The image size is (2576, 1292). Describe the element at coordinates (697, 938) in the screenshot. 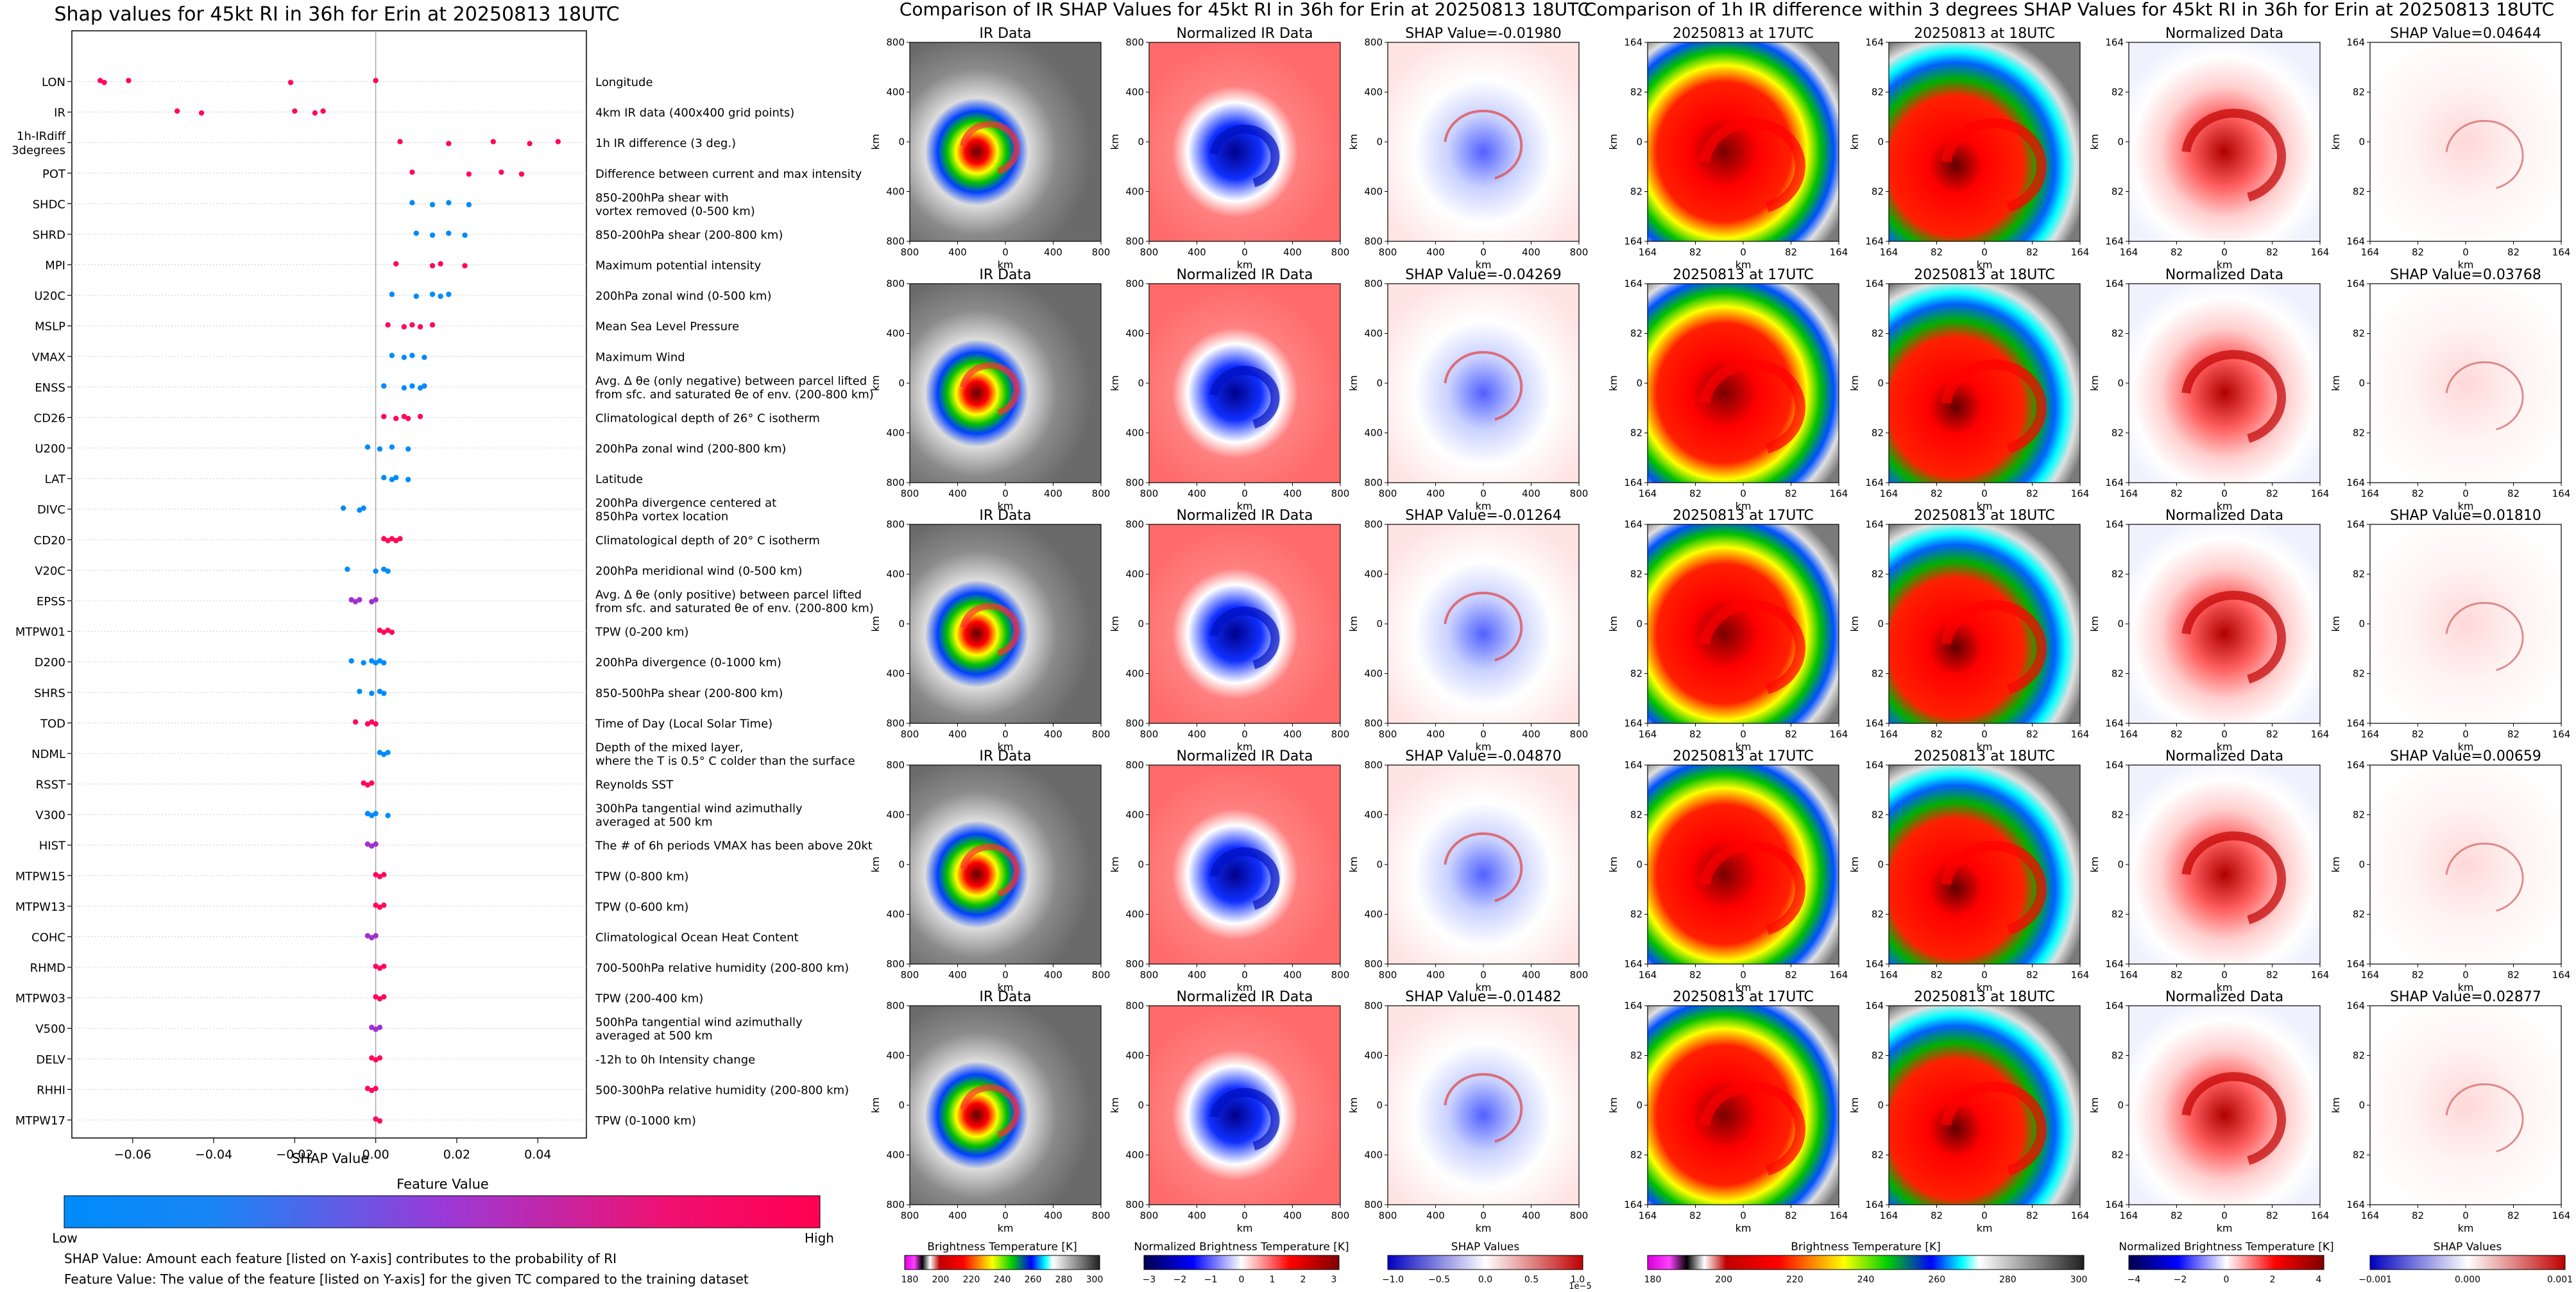

I see `feature-description: Climatological Ocean Heat Content` at that location.